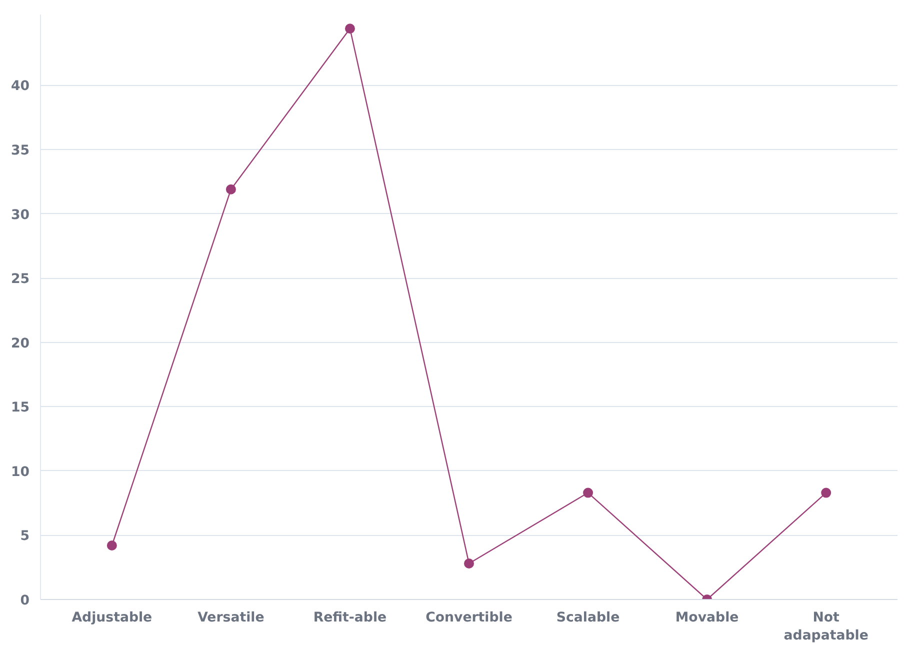 This screenshot has height=646, width=907. I want to click on x-tick-label: Scalable, so click(588, 618).